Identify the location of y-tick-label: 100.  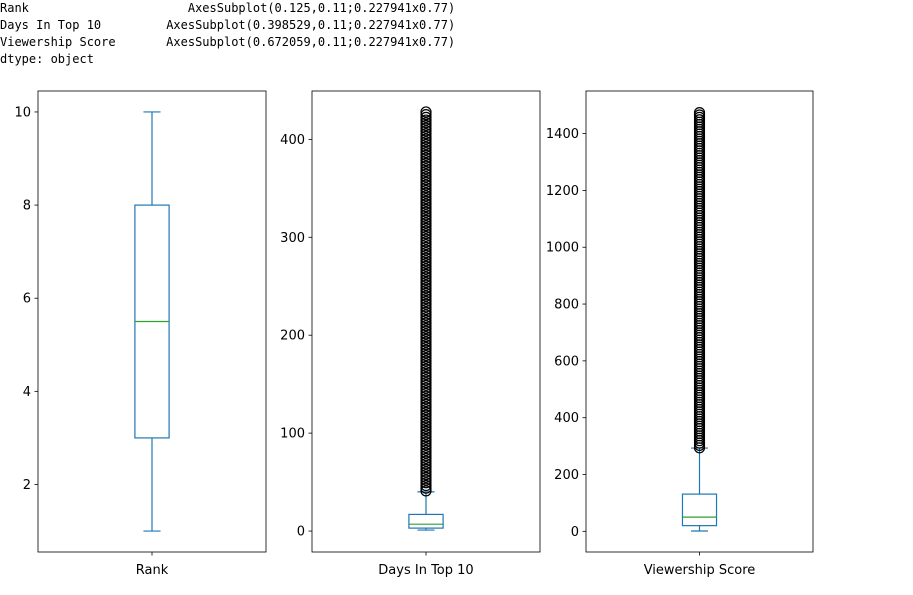
(292, 434).